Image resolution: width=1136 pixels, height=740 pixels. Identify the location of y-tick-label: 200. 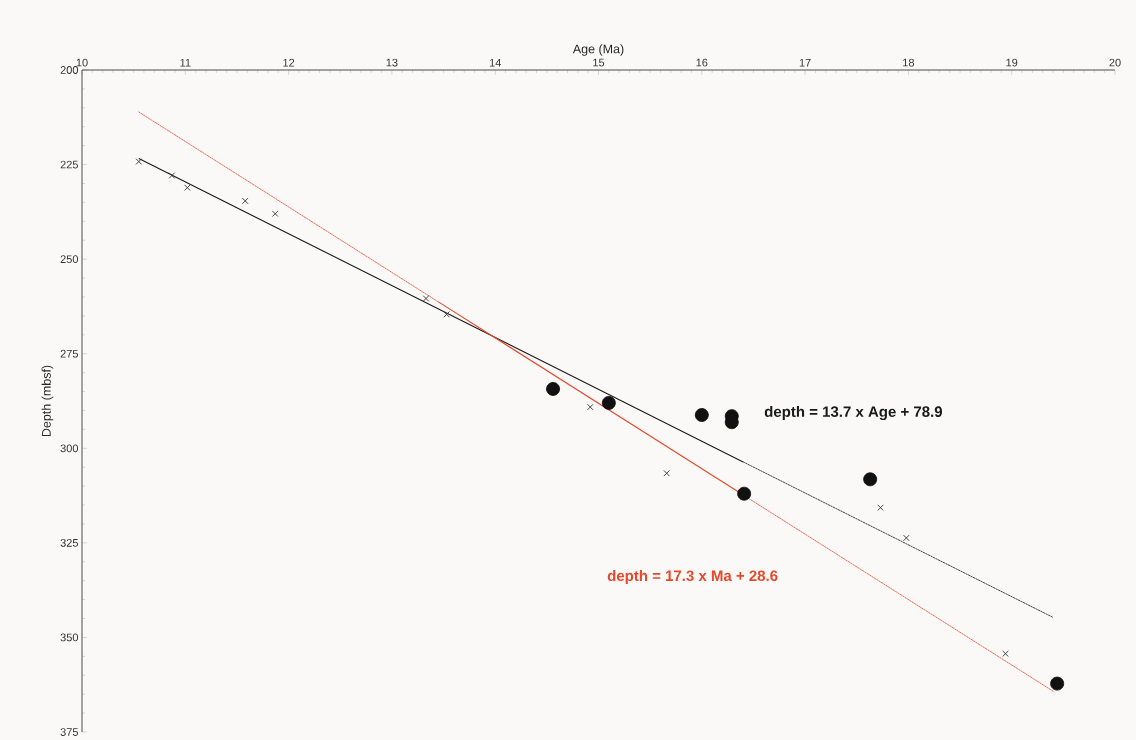
(69, 70).